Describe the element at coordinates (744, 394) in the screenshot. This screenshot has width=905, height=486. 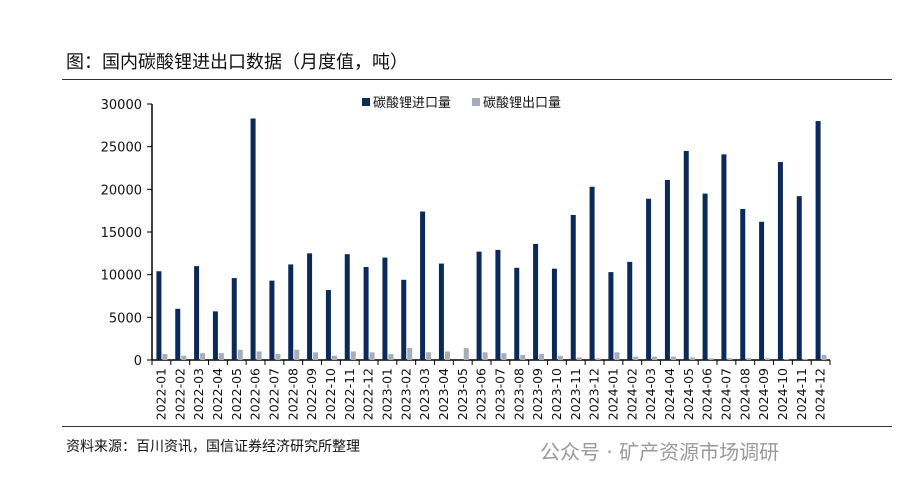
I see `x-tick-label: 2024-08` at that location.